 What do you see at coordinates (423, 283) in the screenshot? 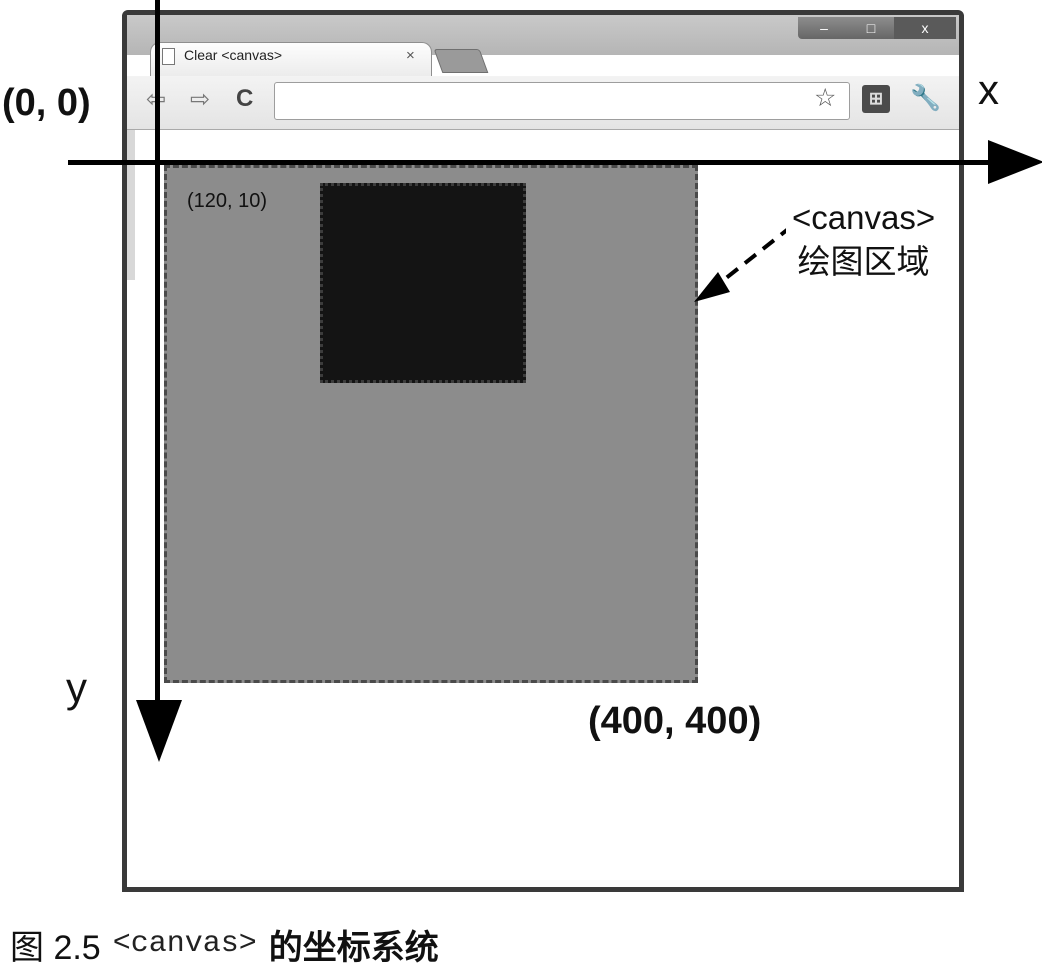
I see `filled-rectangle` at bounding box center [423, 283].